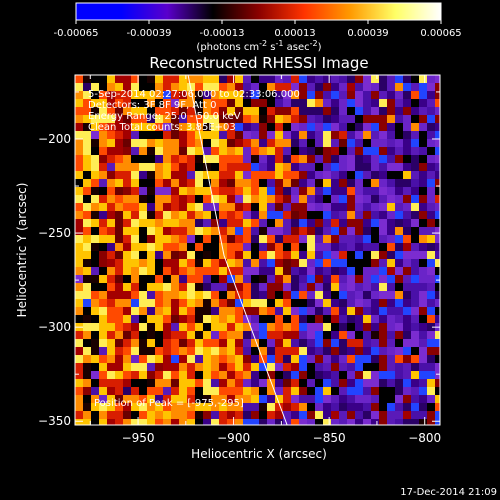 This screenshot has width=500, height=500. What do you see at coordinates (194, 94) in the screenshot?
I see `info-line-time: 5-Sep-2014 02:27:06.000 to 02:33:06.000` at bounding box center [194, 94].